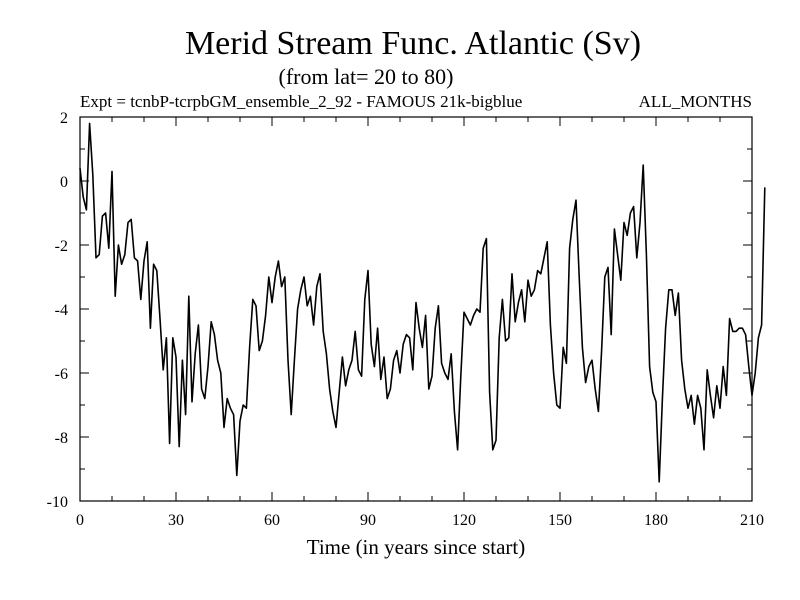 The image size is (800, 600). What do you see at coordinates (80, 520) in the screenshot?
I see `x-tick-label: 0` at bounding box center [80, 520].